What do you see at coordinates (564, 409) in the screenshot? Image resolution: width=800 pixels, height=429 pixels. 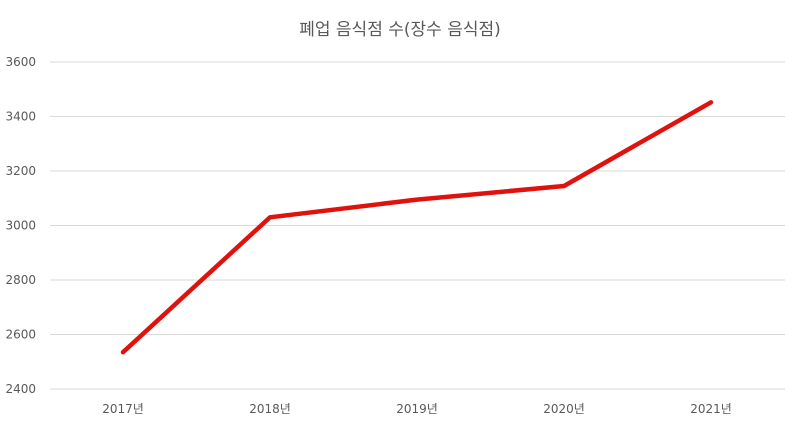 I see `x-tick-label: 2020년` at bounding box center [564, 409].